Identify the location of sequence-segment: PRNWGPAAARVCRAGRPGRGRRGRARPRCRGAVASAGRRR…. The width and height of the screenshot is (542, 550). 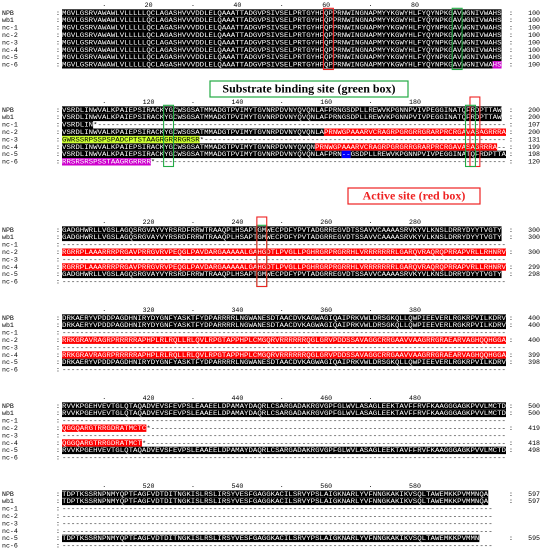
(415, 132).